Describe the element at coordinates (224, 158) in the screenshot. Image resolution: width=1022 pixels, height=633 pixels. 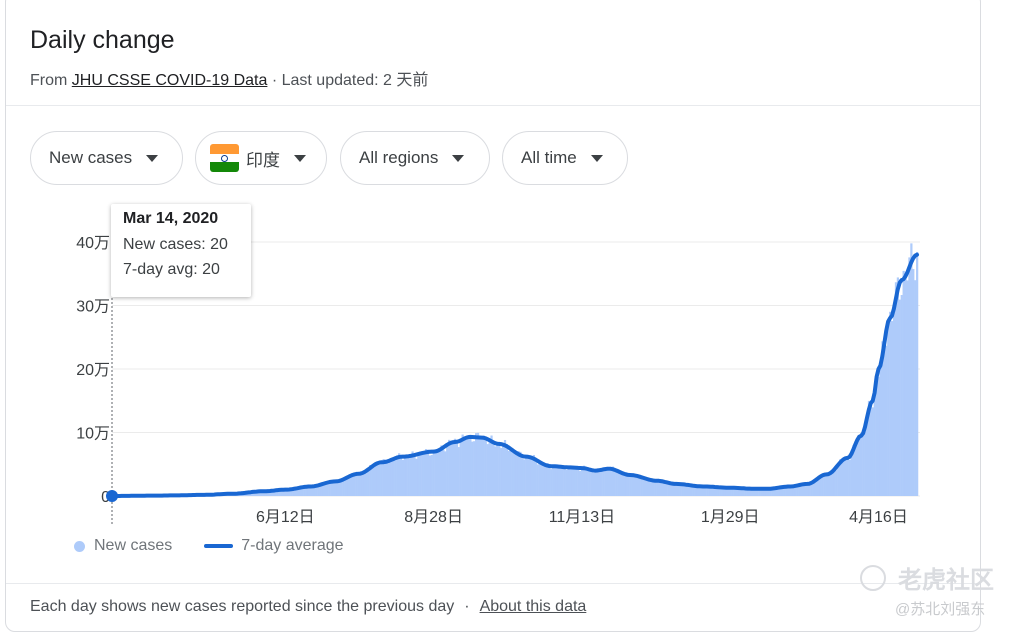
I see `india-flag-icon` at that location.